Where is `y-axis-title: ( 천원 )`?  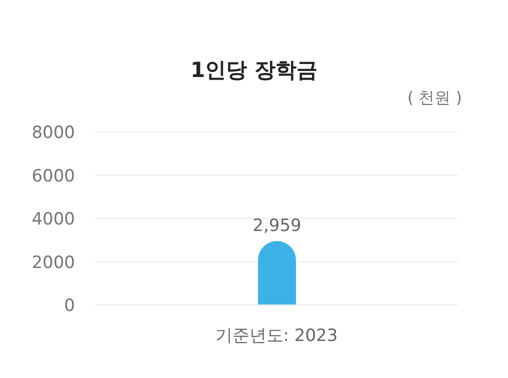
y-axis-title: ( 천원 ) is located at coordinates (434, 98).